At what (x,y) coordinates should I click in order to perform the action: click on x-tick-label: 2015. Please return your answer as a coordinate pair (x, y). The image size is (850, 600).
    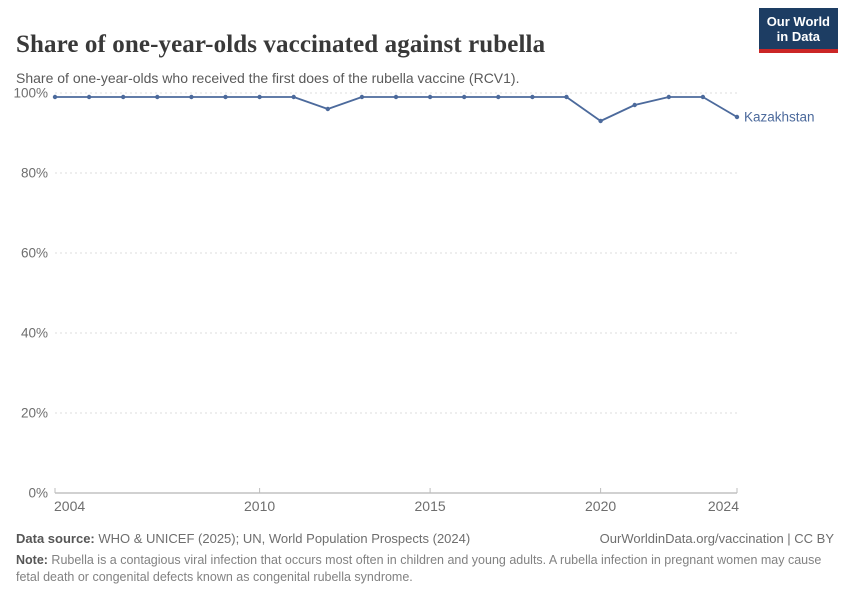
    Looking at the image, I should click on (430, 506).